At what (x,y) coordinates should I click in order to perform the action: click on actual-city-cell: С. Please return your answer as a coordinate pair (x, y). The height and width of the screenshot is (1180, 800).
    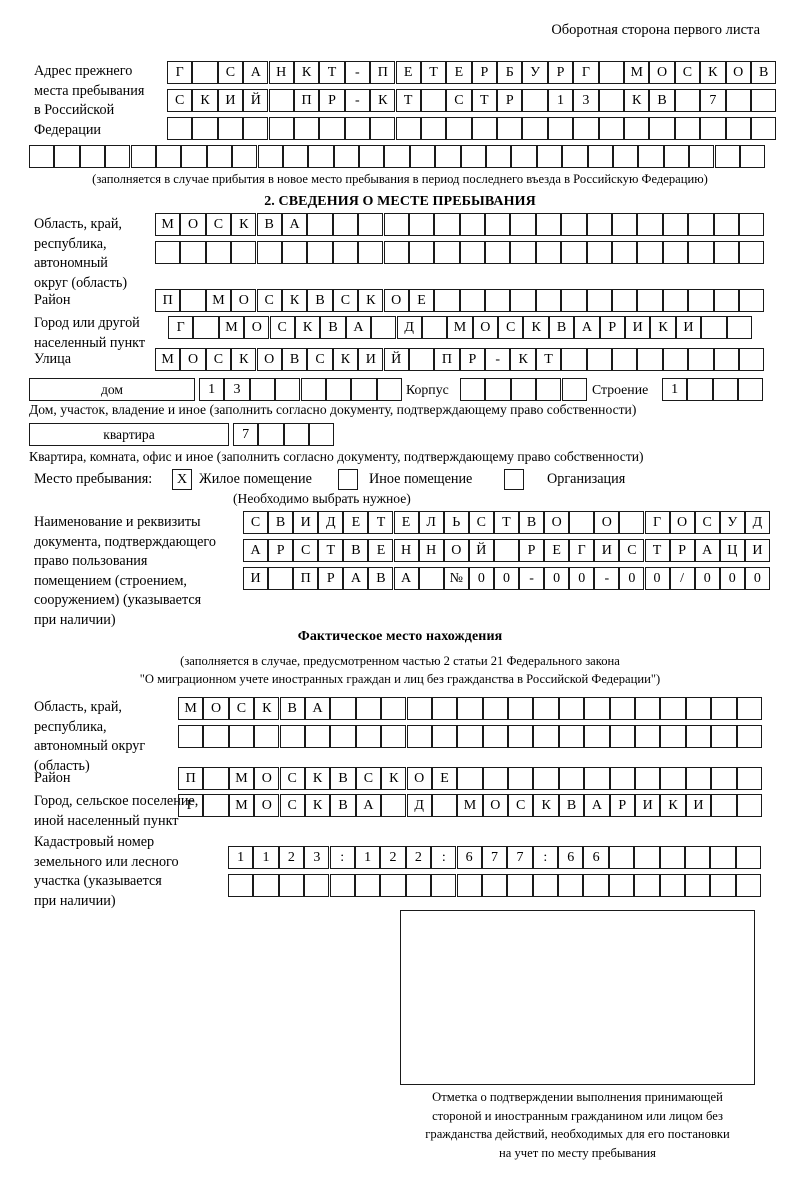
    Looking at the image, I should click on (292, 805).